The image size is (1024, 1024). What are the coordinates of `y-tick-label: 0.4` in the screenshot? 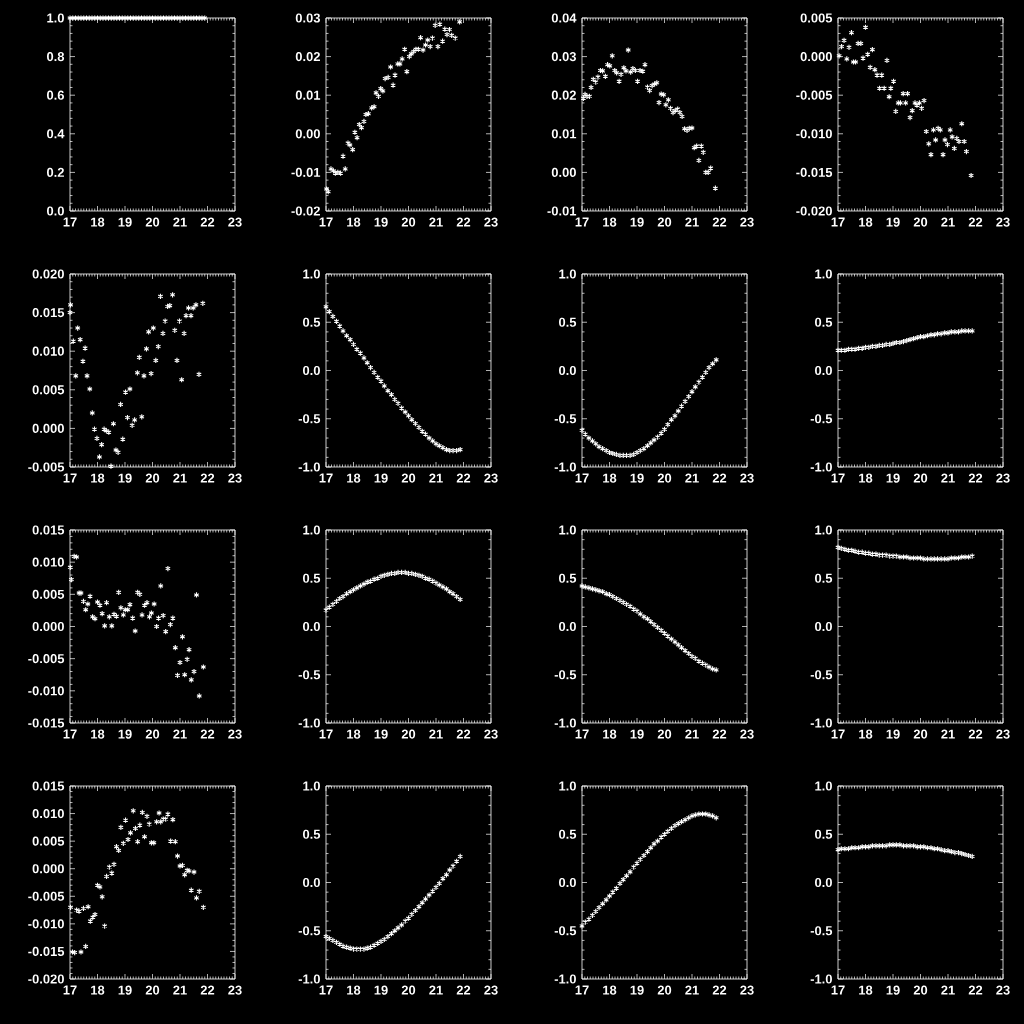 It's located at (55, 134).